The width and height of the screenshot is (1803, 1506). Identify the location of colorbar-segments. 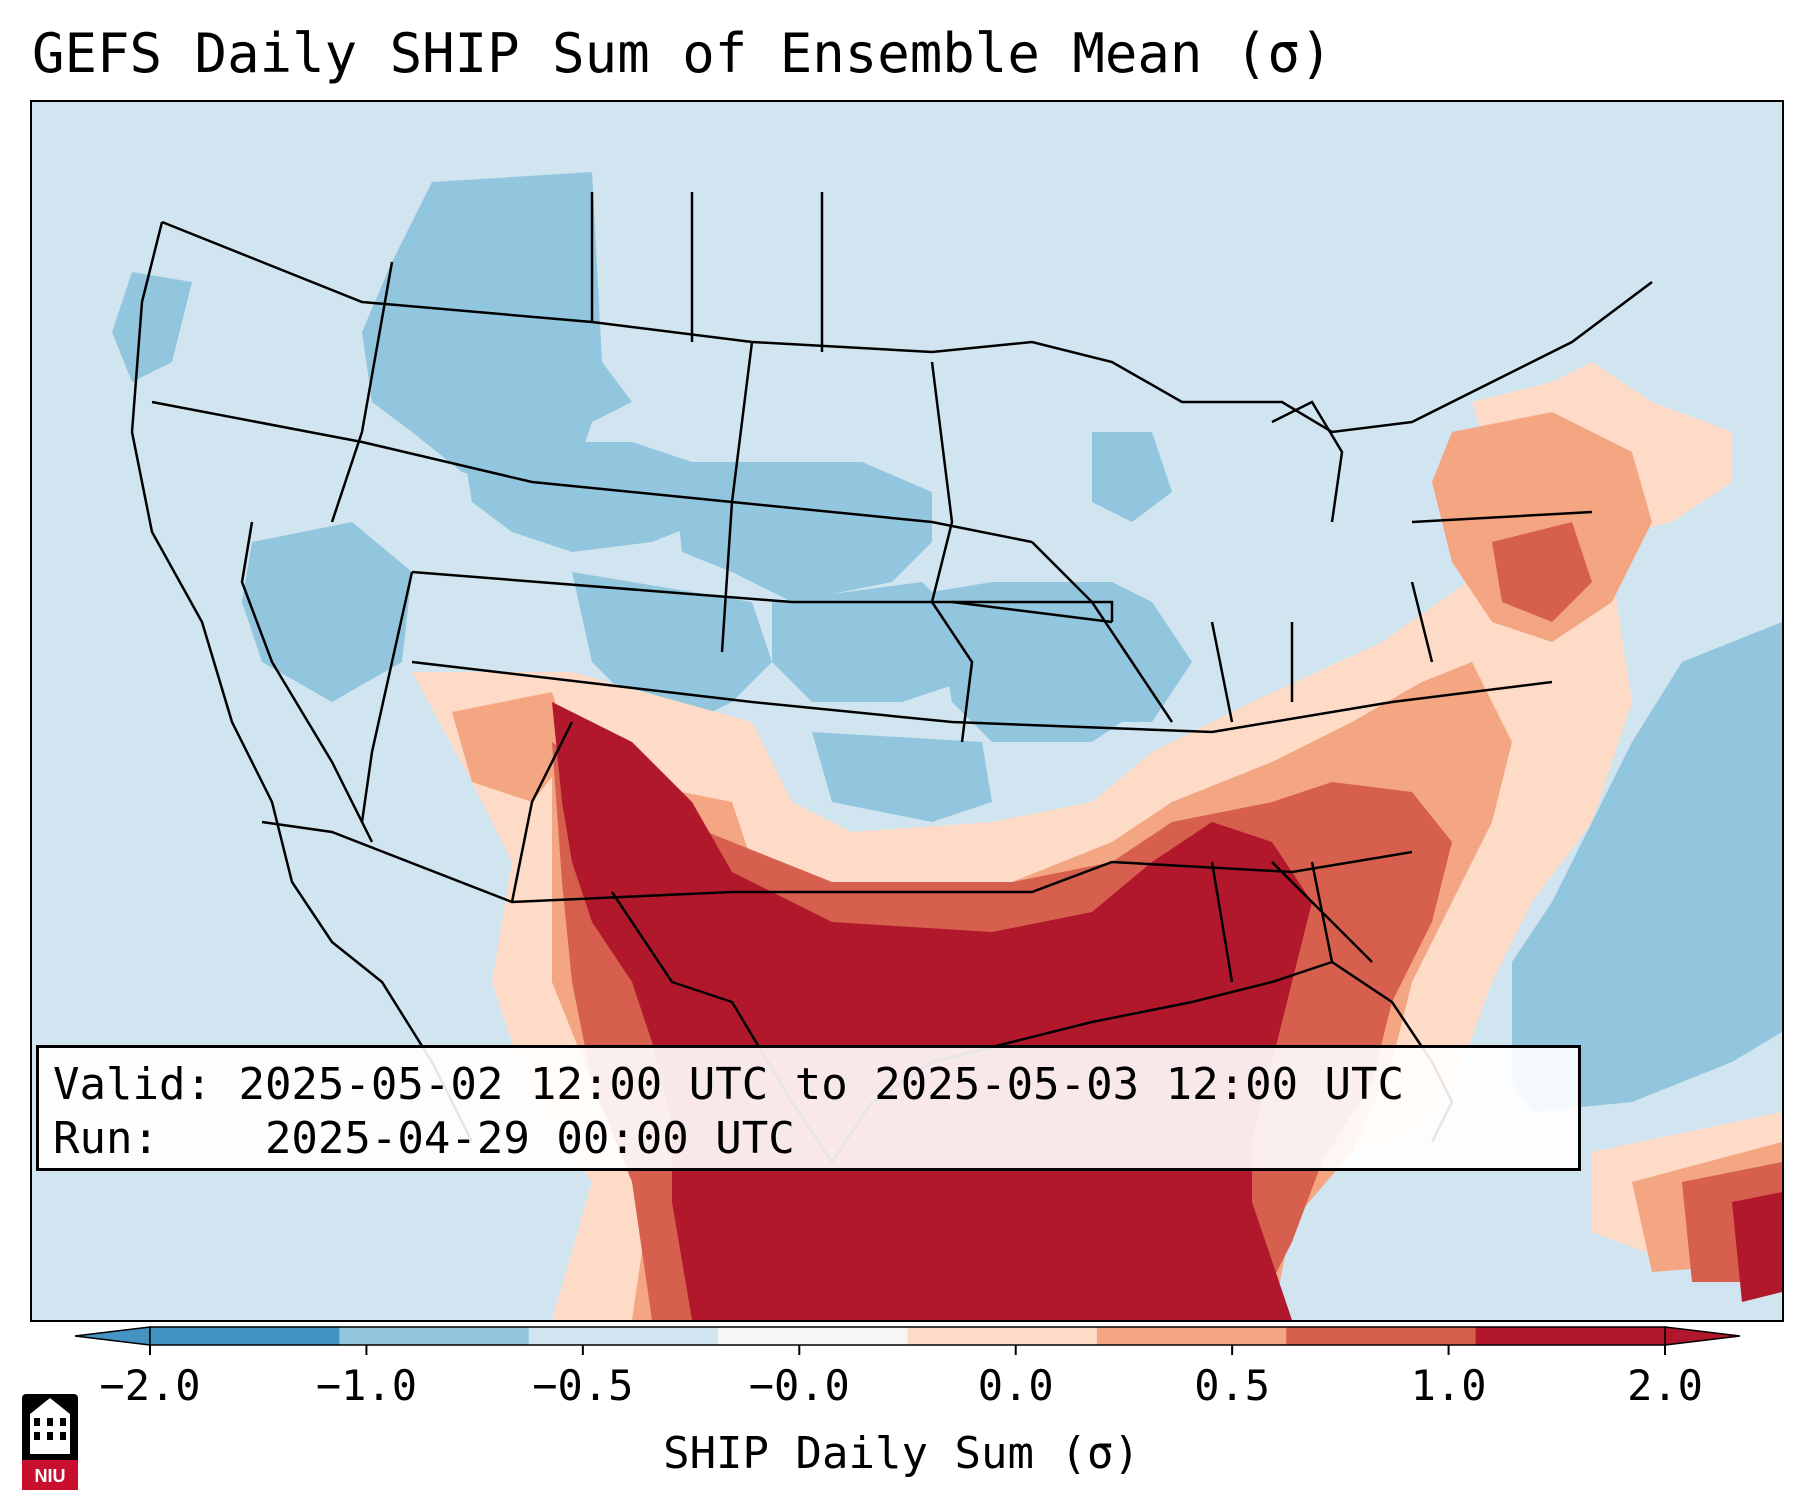
(907, 1336).